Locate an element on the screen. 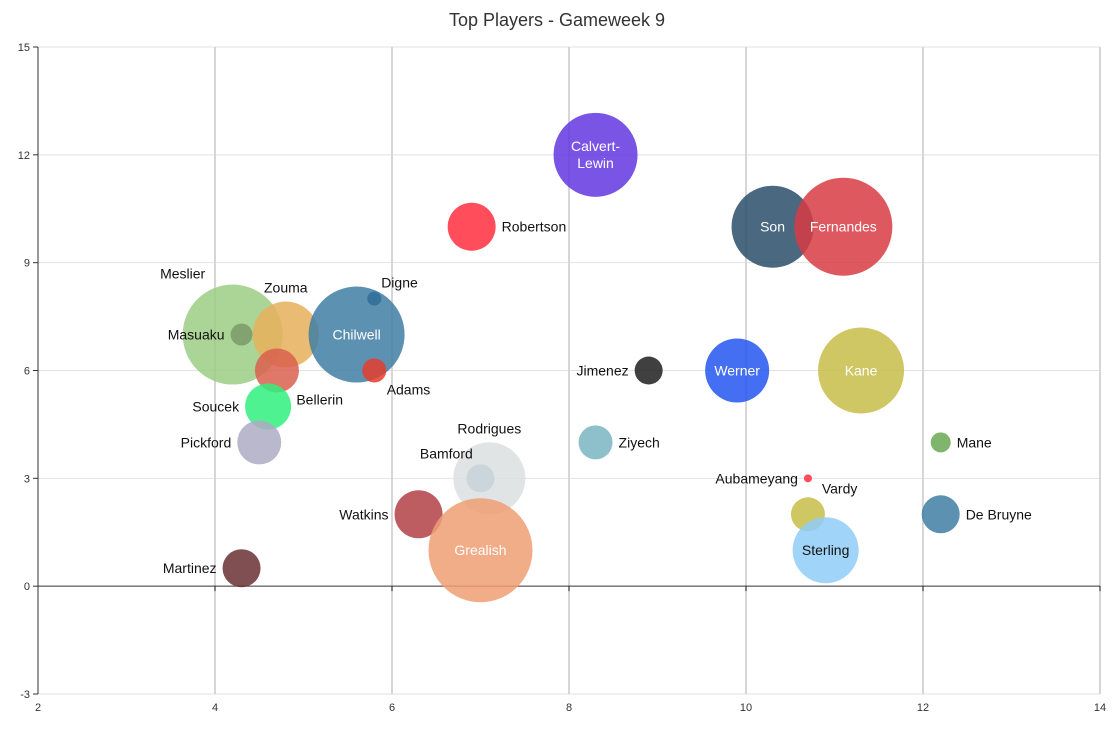 This screenshot has height=732, width=1114. y-tick-label: -3 is located at coordinates (25, 695).